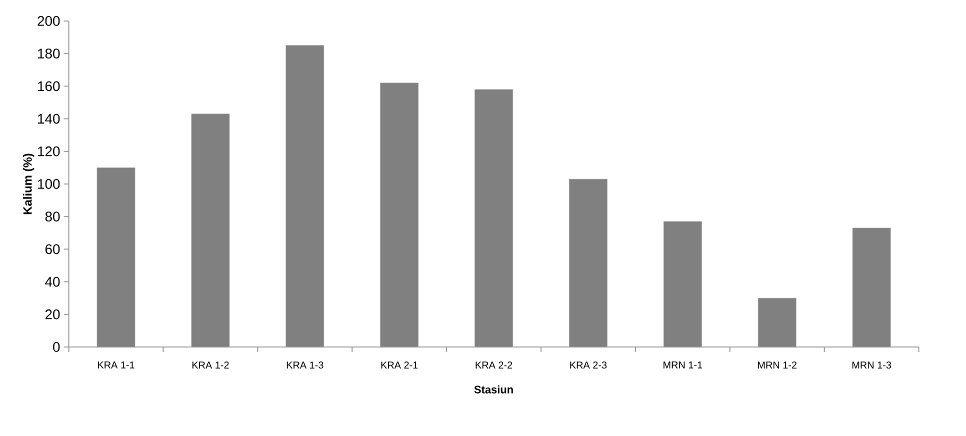  What do you see at coordinates (210, 365) in the screenshot?
I see `x-tick-label: KRA 1-2` at bounding box center [210, 365].